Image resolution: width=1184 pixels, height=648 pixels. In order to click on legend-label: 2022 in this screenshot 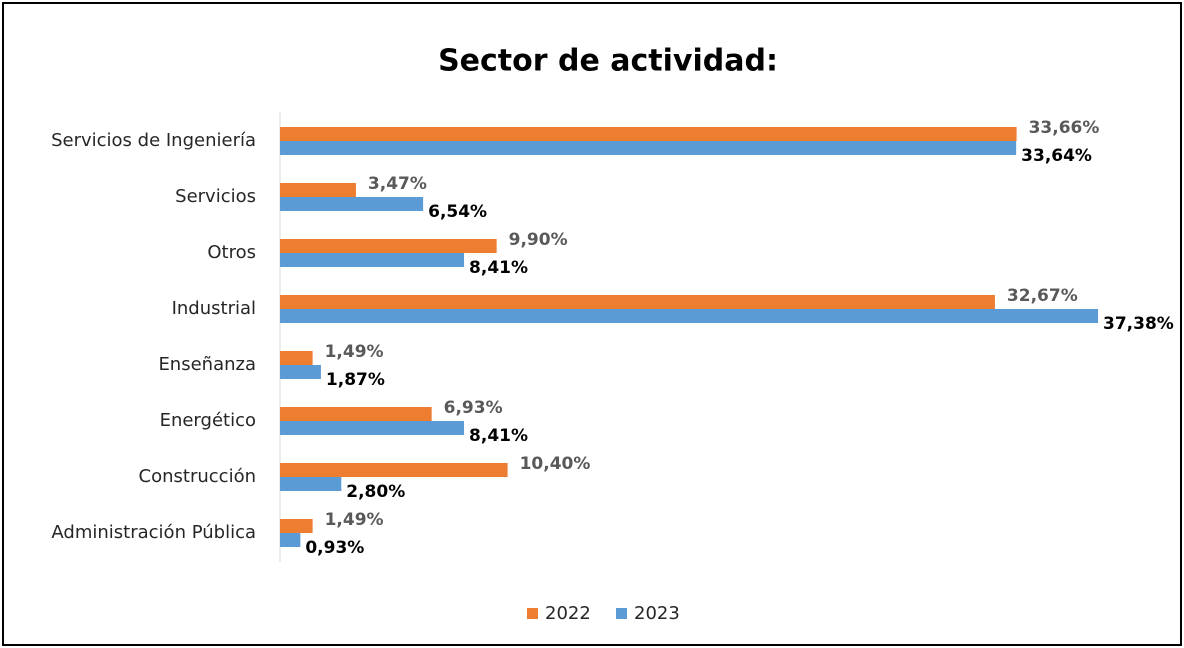, I will do `click(568, 613)`.